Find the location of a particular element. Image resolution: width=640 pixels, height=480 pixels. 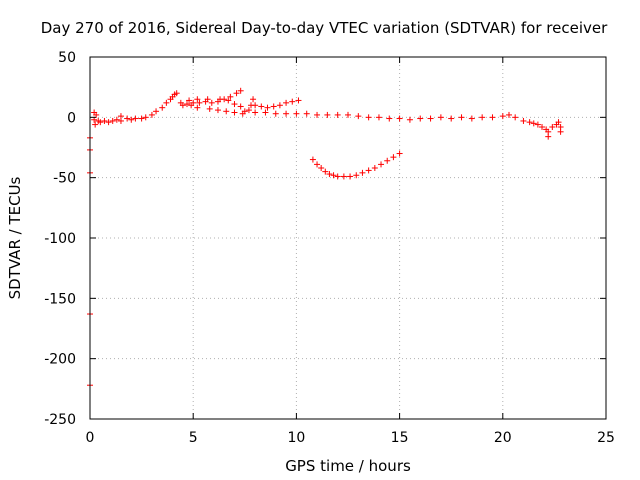

x-axis-label: GPS time / hours is located at coordinates (348, 466).